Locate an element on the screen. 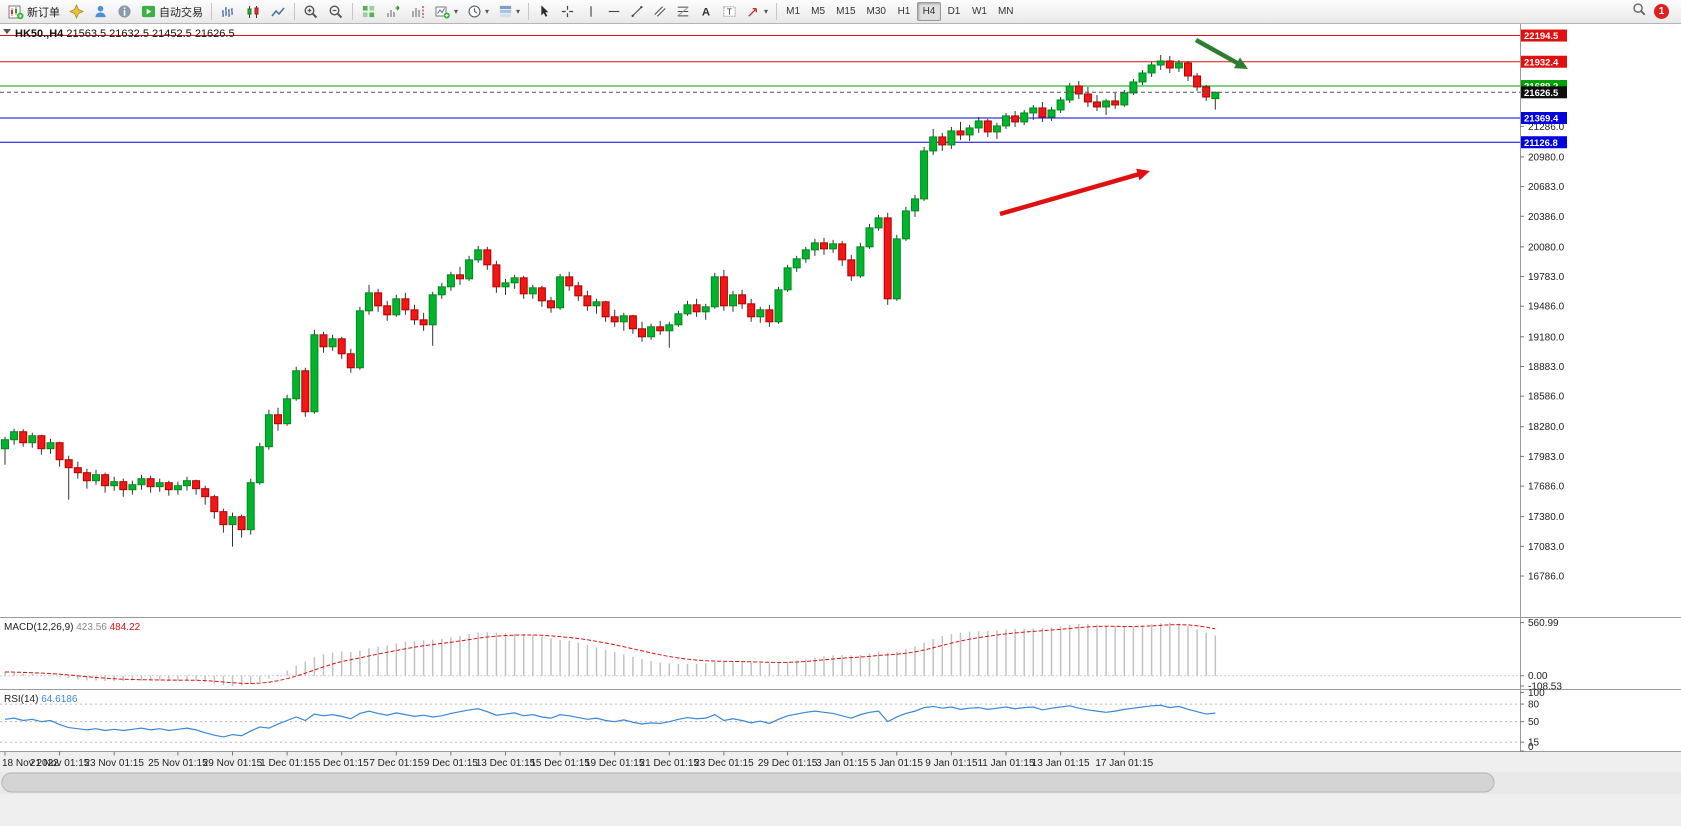 The width and height of the screenshot is (1681, 826). svg-text: 19486.0 is located at coordinates (1546, 307).